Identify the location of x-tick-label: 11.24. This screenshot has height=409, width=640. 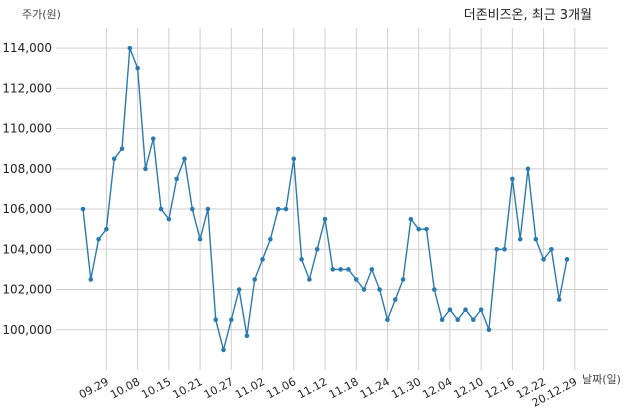
(375, 388).